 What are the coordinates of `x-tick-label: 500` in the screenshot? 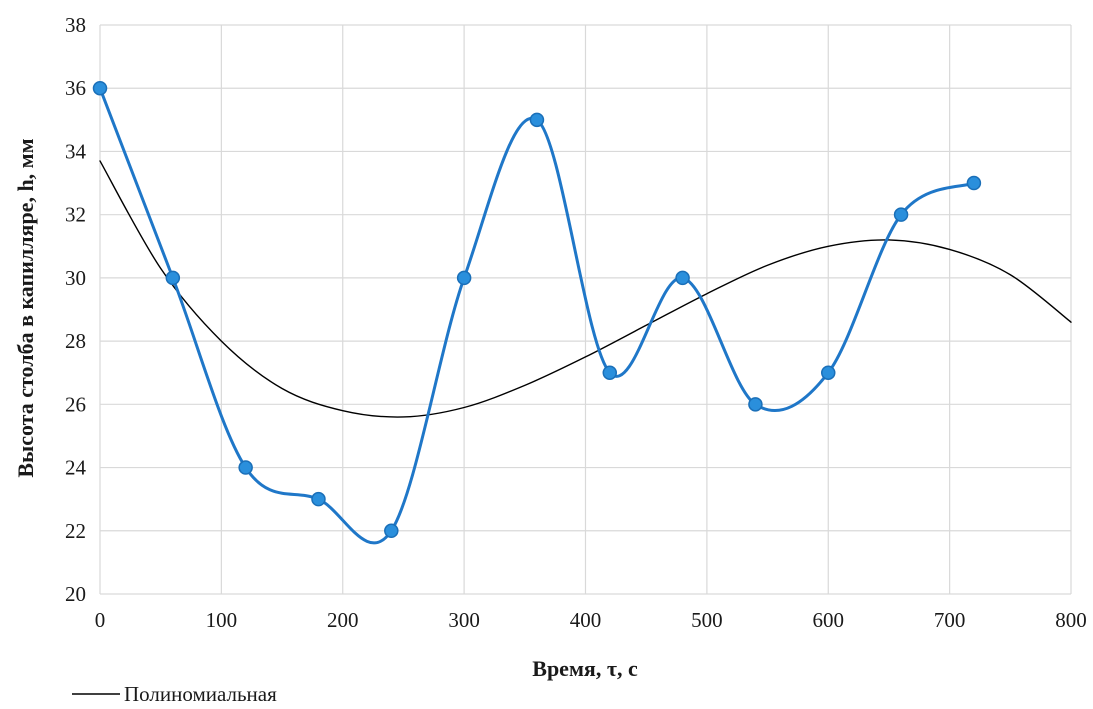 It's located at (707, 620).